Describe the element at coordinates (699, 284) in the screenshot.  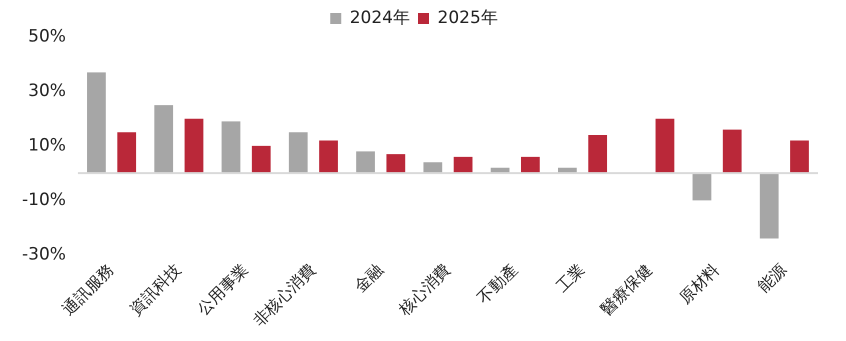
I see `x-tick-label: 原材料` at that location.